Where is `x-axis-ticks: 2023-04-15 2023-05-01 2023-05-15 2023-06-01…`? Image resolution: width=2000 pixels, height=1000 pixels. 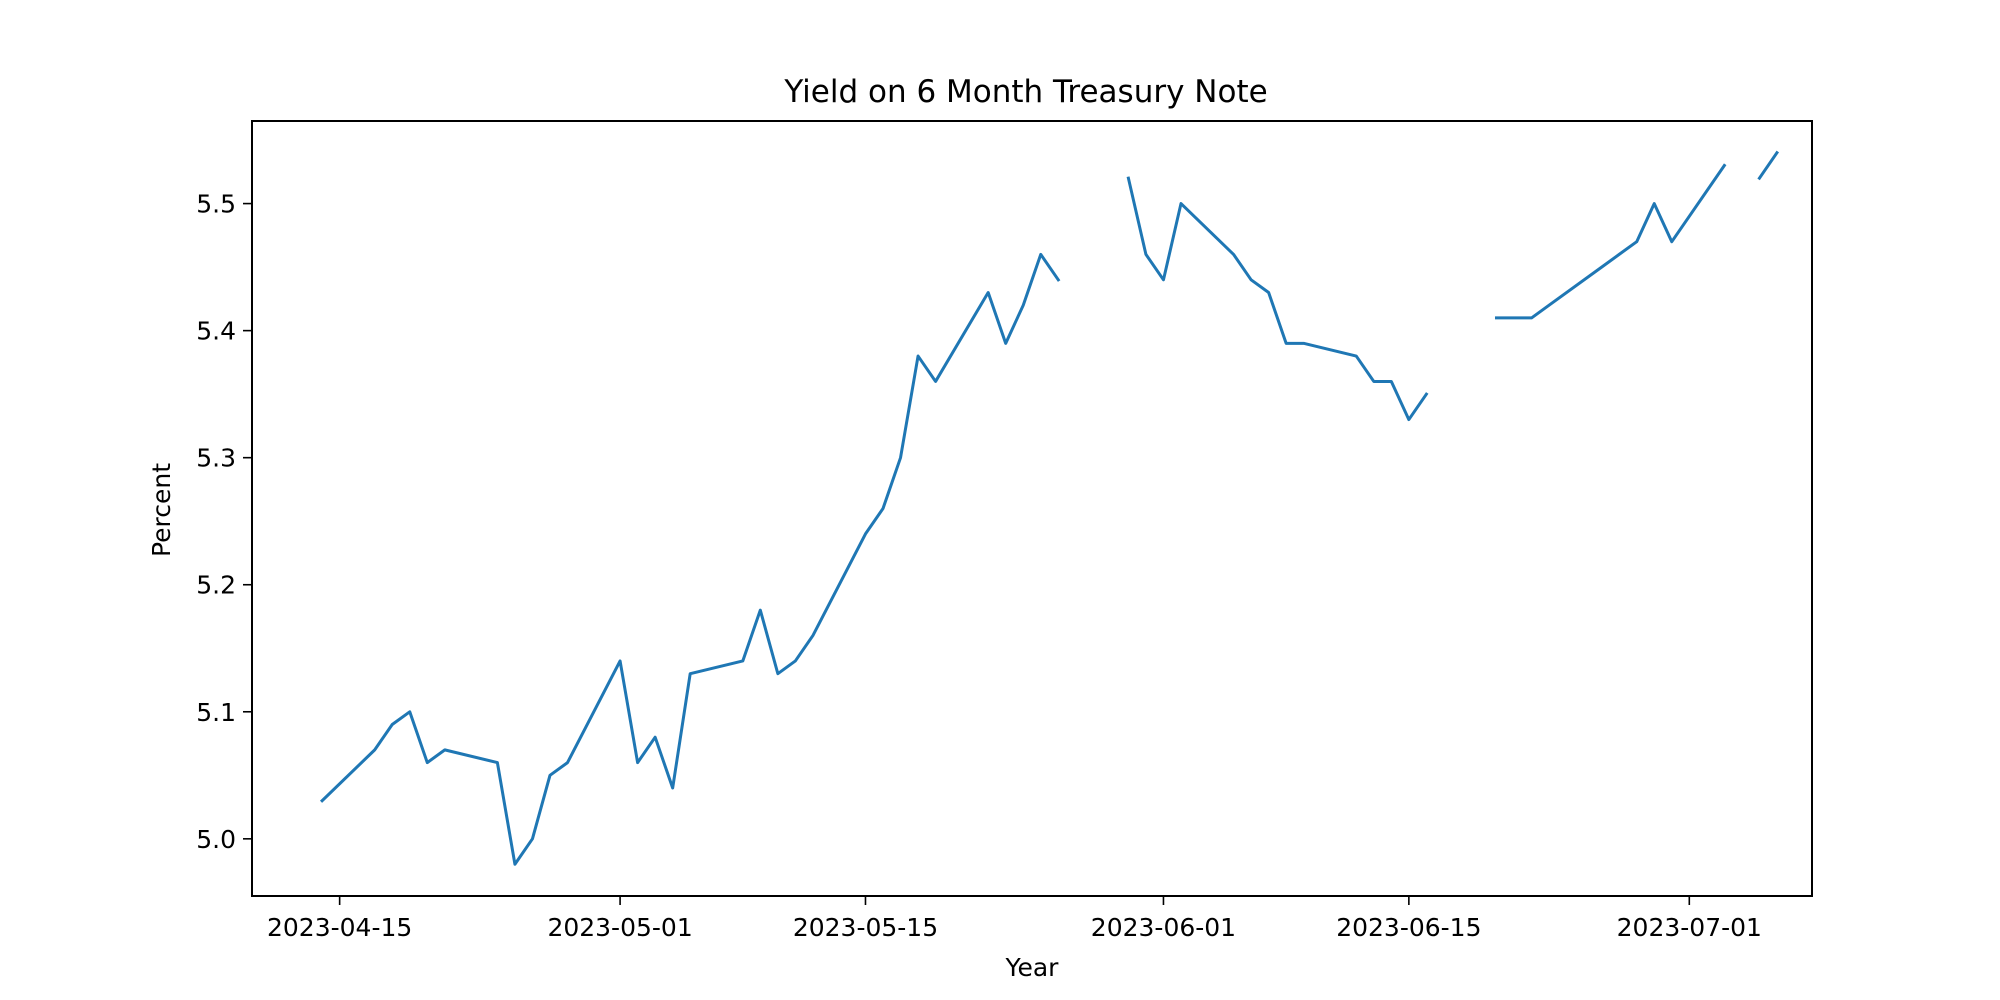
x-axis-ticks: 2023-04-15 2023-05-01 2023-05-15 2023-06-01… is located at coordinates (1014, 919).